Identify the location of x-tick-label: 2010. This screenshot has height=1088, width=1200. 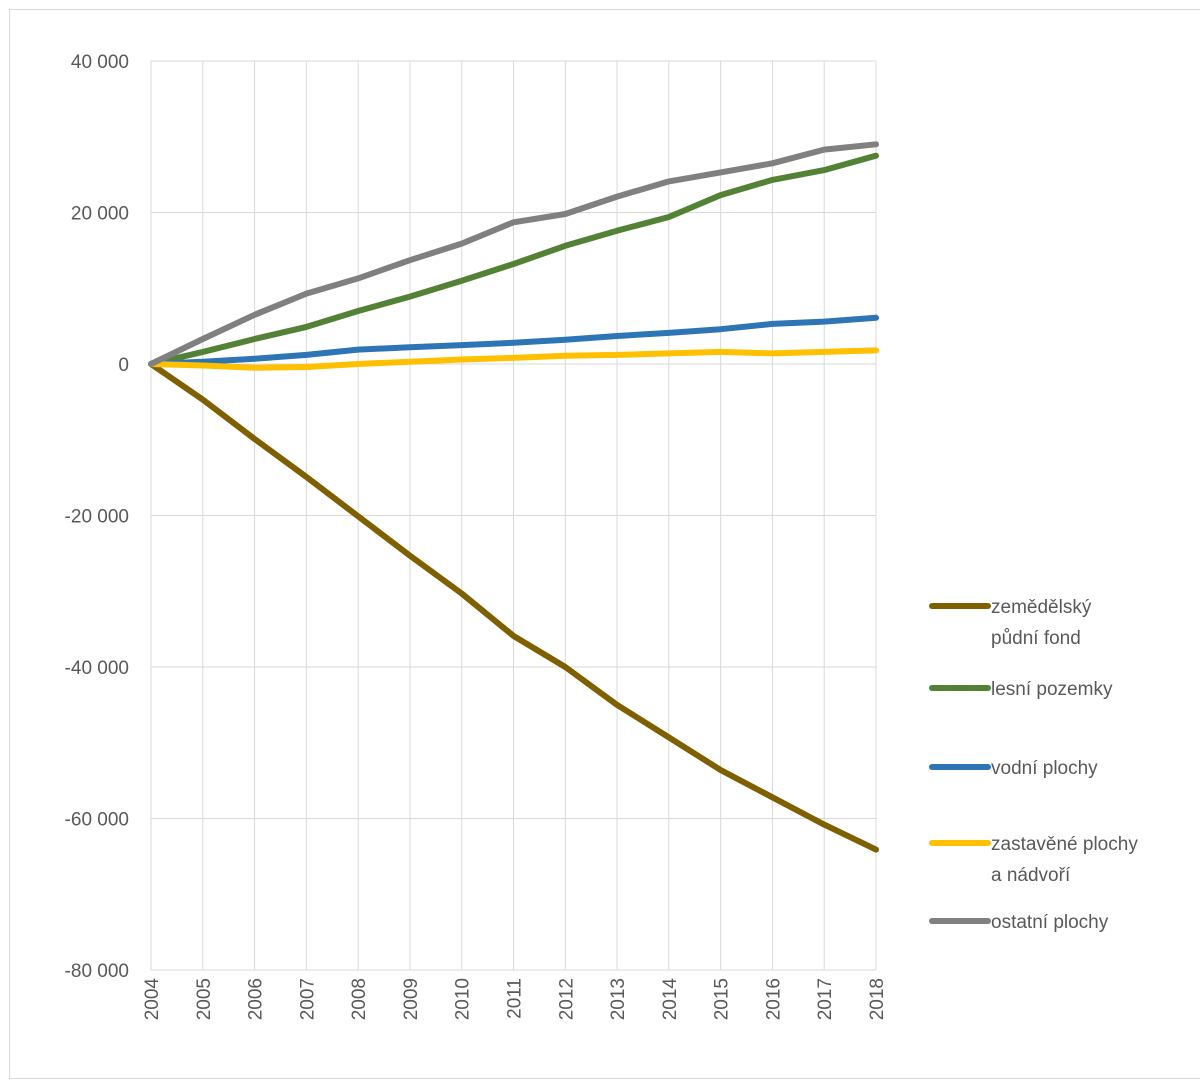
(463, 999).